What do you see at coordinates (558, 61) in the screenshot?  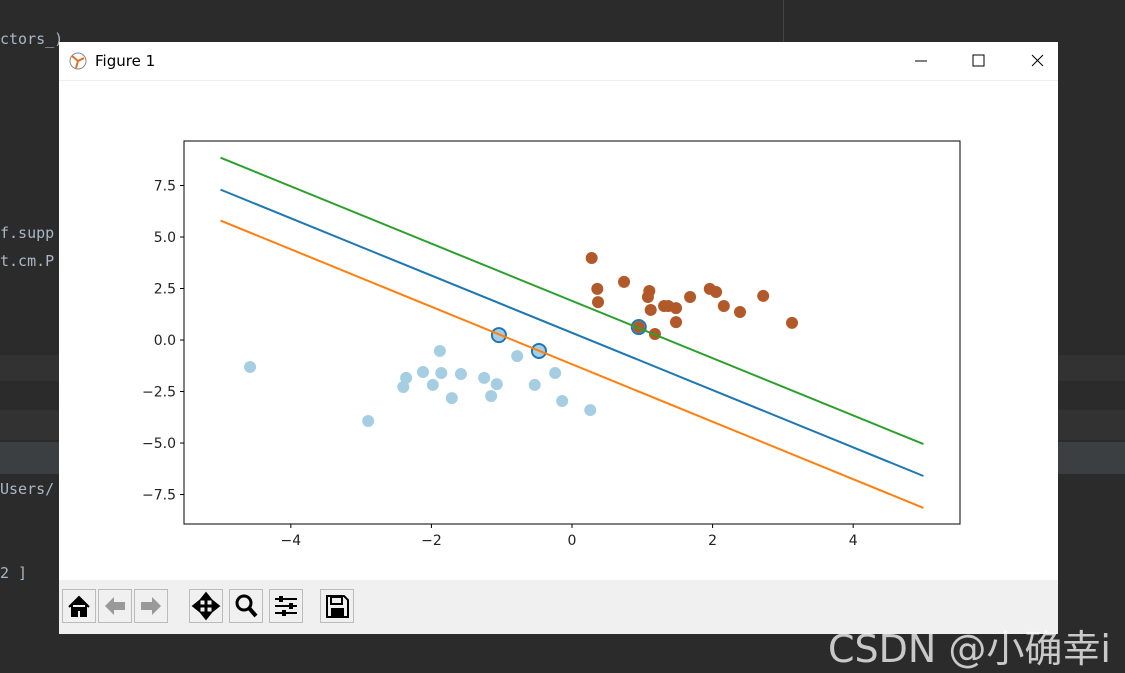 I see `title-bar: Figure 1` at bounding box center [558, 61].